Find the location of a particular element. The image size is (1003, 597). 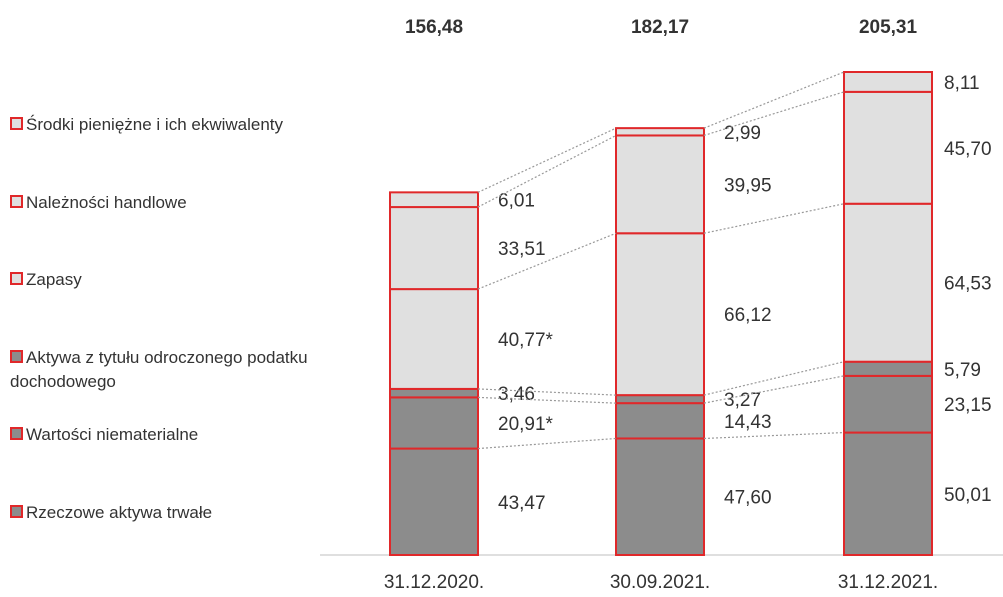

legend-item: Zapasy is located at coordinates (160, 280).